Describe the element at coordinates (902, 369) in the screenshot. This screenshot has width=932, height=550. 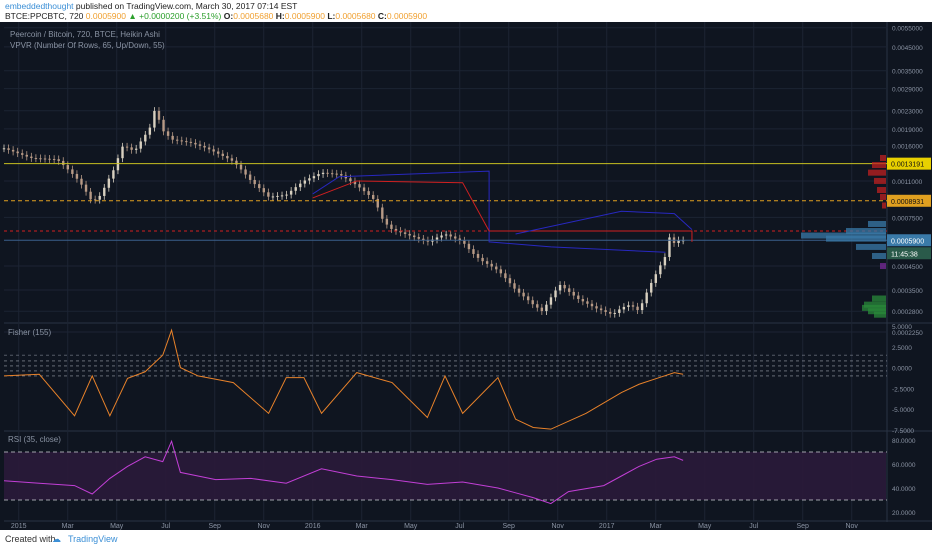
I see `fisher-tick-label: 0.0000` at that location.